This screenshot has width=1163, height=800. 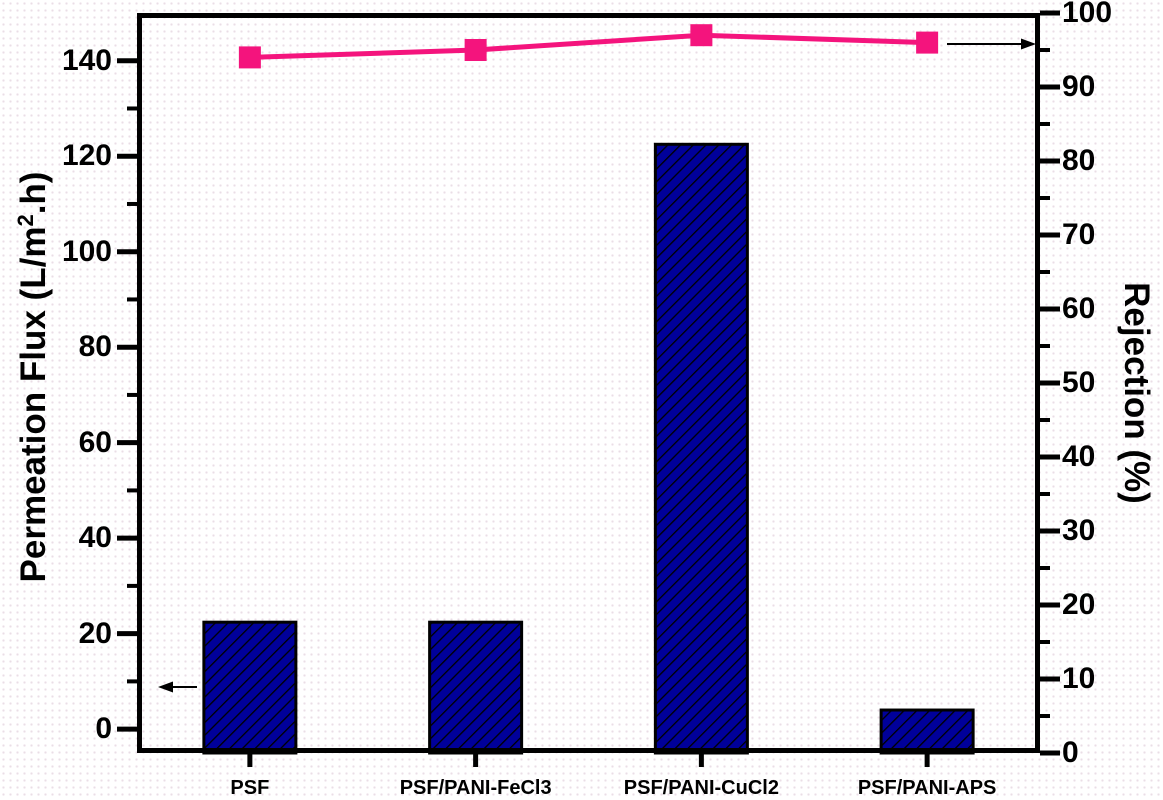 What do you see at coordinates (1070, 752) in the screenshot?
I see `right-axis-tick-label: 0` at bounding box center [1070, 752].